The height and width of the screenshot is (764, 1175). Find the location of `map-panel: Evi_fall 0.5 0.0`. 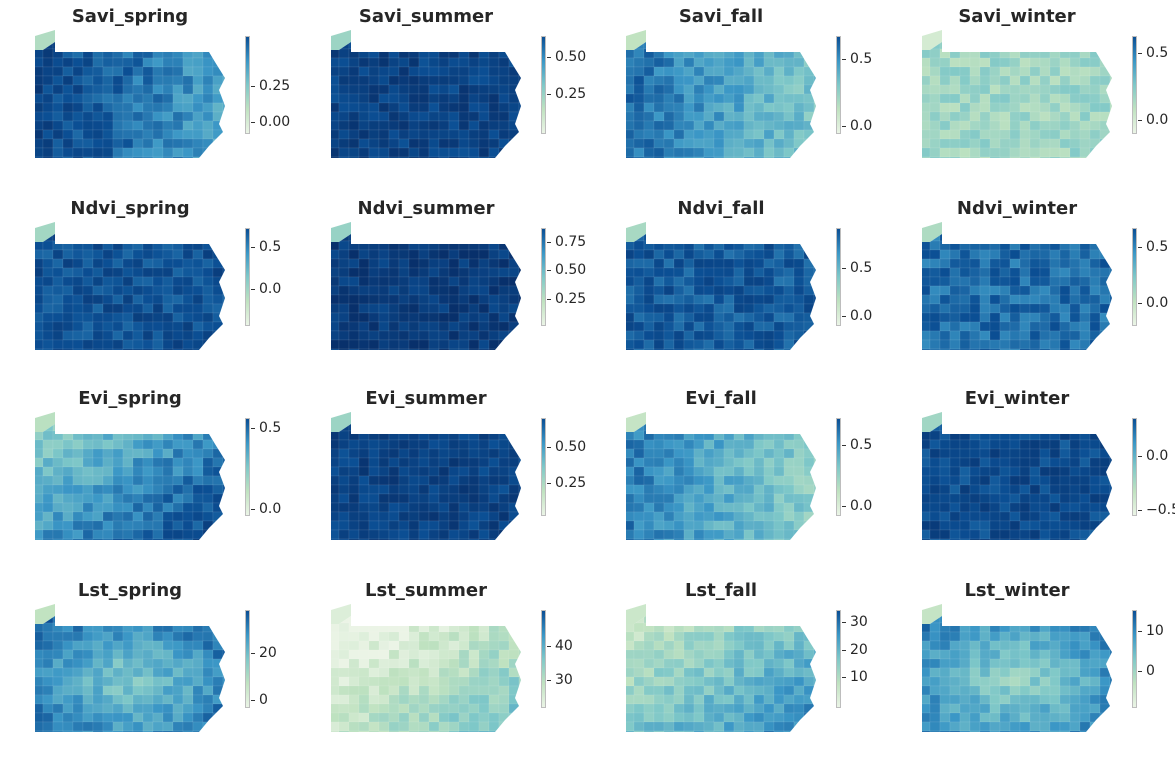

map-panel: Evi_fall 0.5 0.0 is located at coordinates (754, 477).